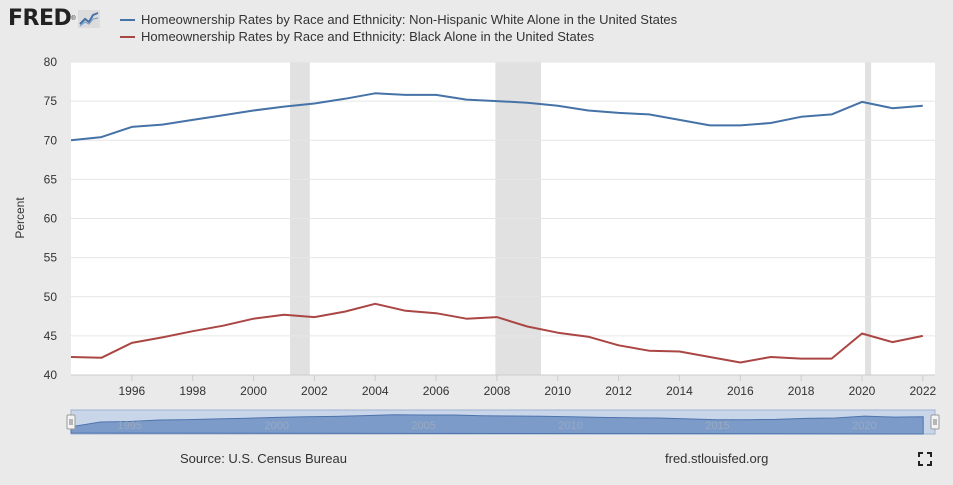 This screenshot has height=485, width=953. Describe the element at coordinates (51, 258) in the screenshot. I see `y-tick-label: 55` at that location.